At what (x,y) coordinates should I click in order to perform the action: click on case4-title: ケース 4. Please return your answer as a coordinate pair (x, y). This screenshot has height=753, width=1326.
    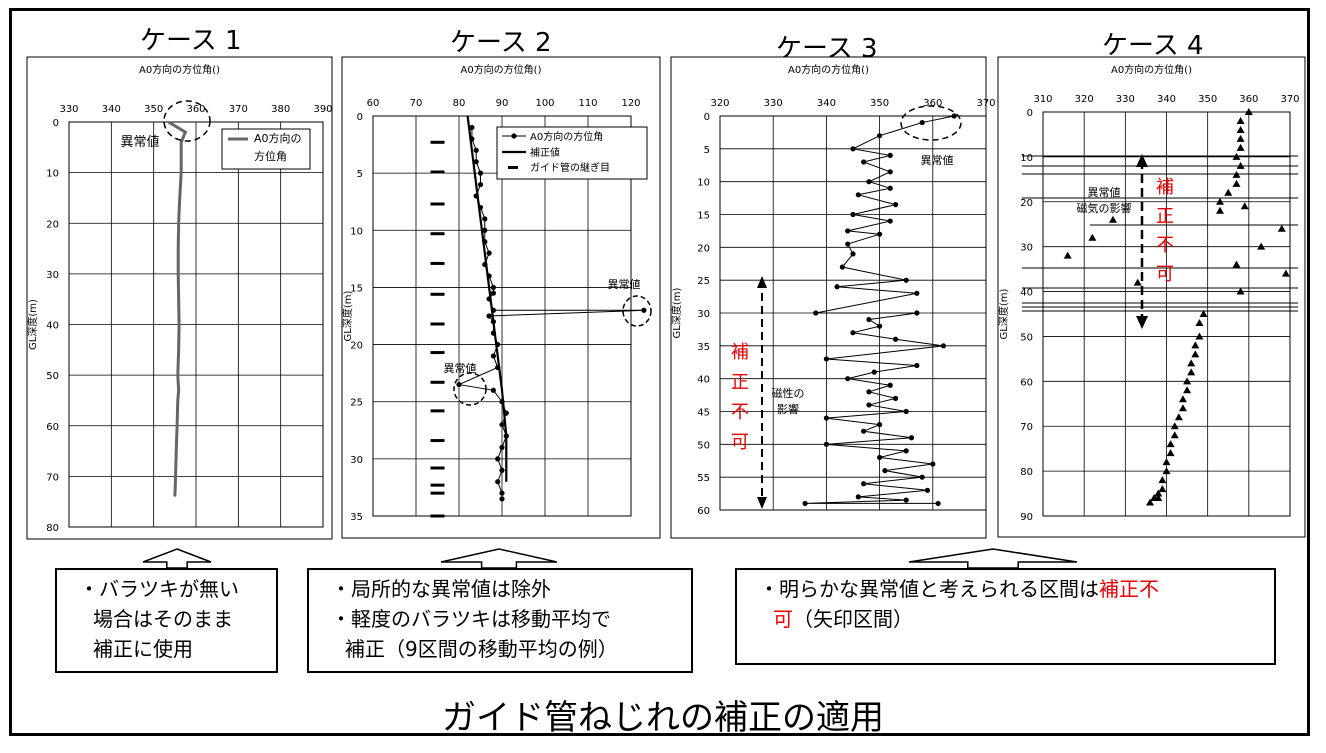
    Looking at the image, I should click on (1153, 46).